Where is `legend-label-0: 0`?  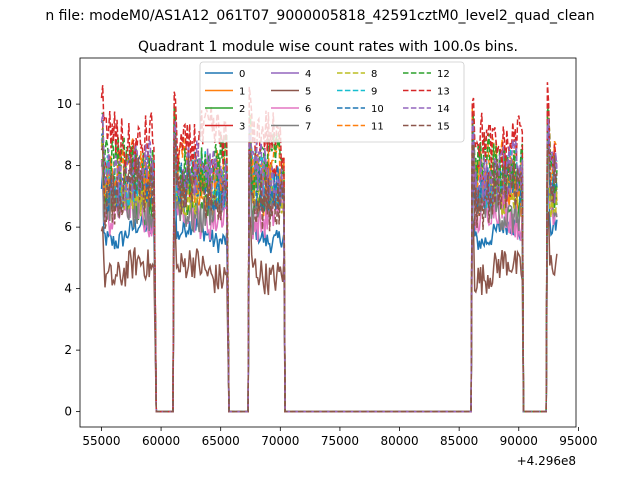
legend-label-0: 0 is located at coordinates (242, 74).